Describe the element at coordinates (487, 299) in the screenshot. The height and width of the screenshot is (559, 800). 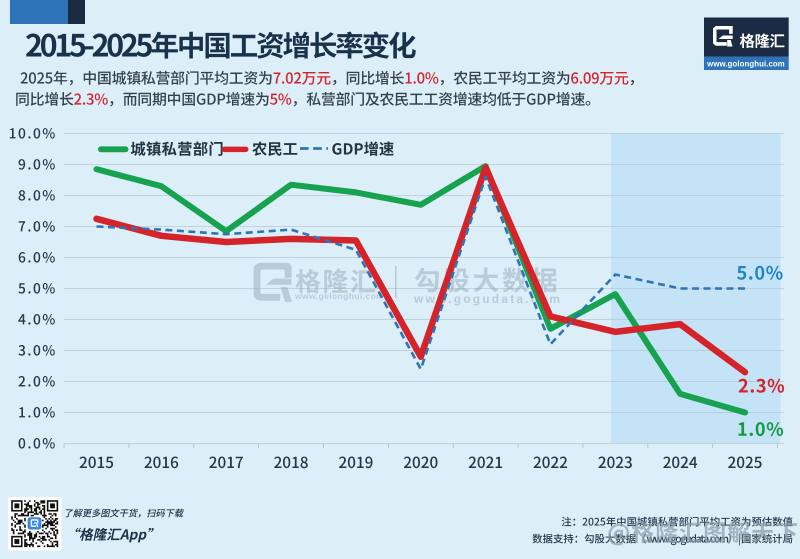
I see `svg-text: www.gogudata.com` at that location.